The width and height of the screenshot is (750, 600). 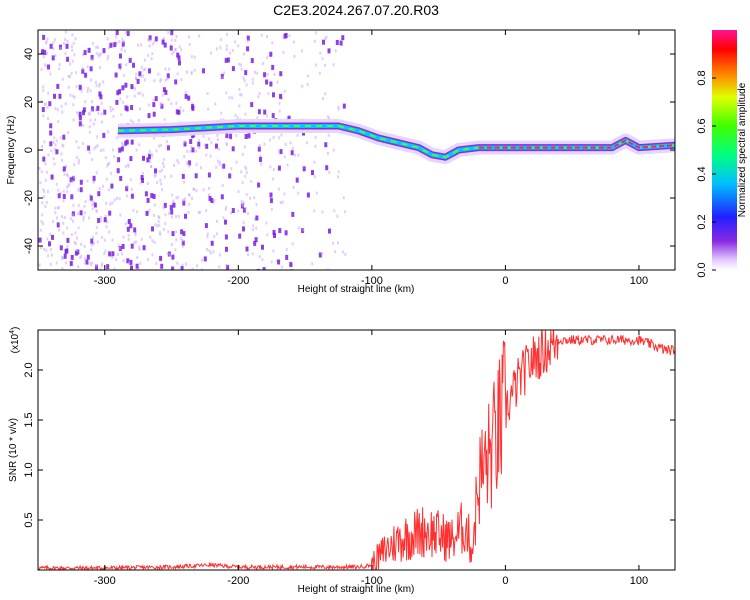 What do you see at coordinates (356, 589) in the screenshot?
I see `snr-x-label: Height of straight line (km)` at bounding box center [356, 589].